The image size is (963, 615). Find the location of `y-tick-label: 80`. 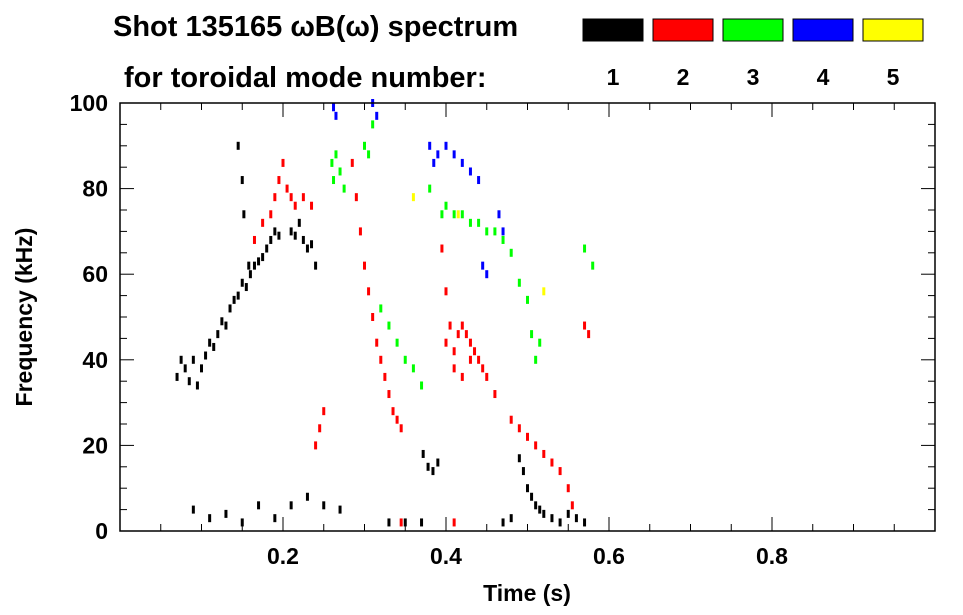

y-tick-label: 80 is located at coordinates (95, 189).